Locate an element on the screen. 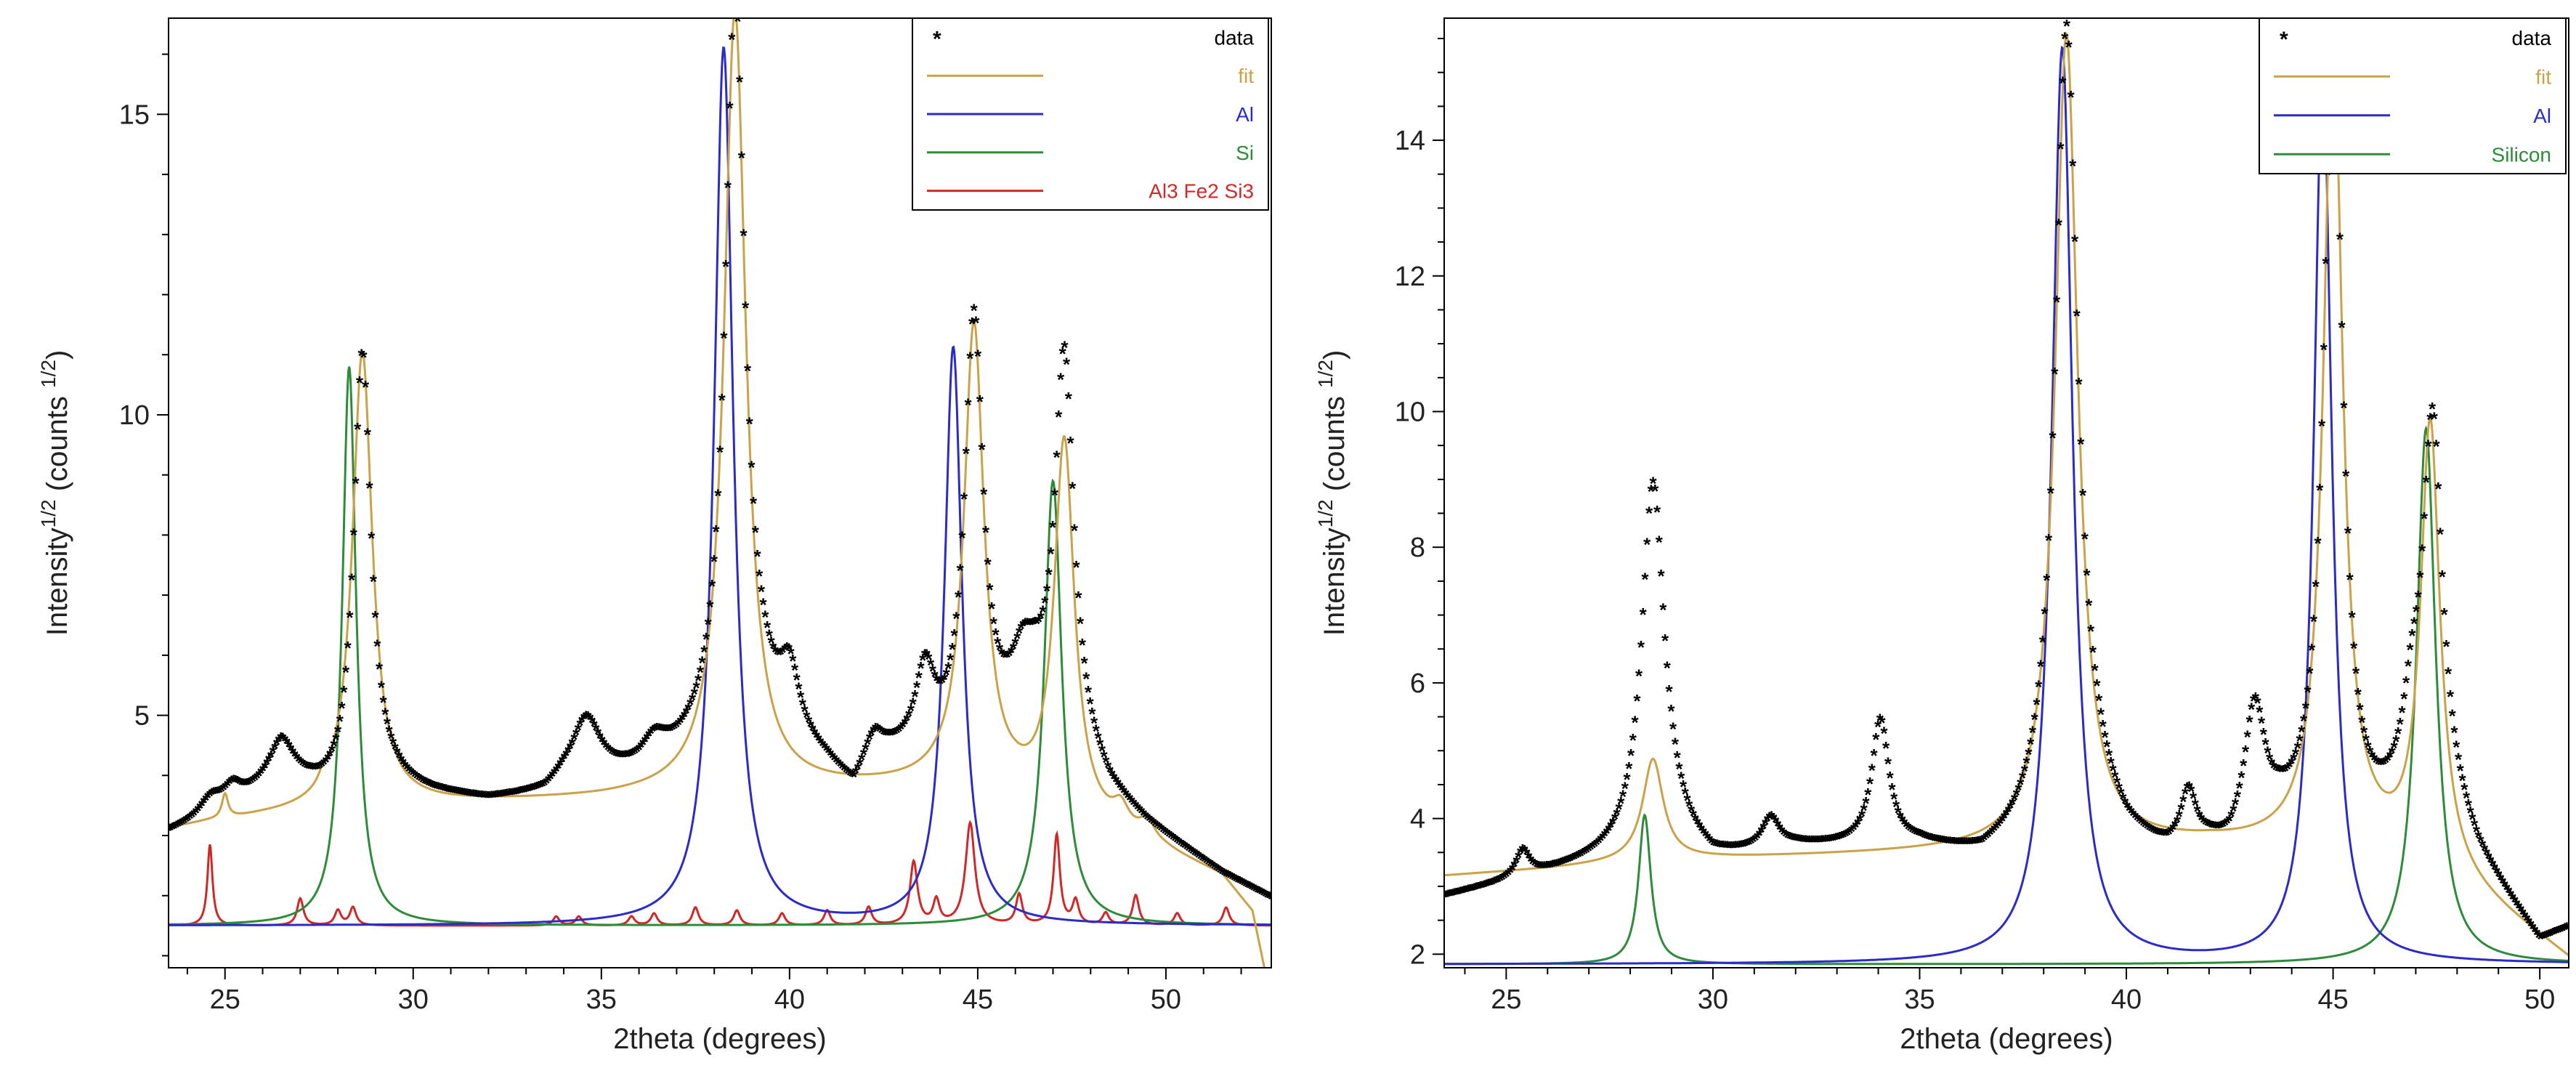 The width and height of the screenshot is (2576, 1084). x-tick-label: 40 is located at coordinates (2126, 999).